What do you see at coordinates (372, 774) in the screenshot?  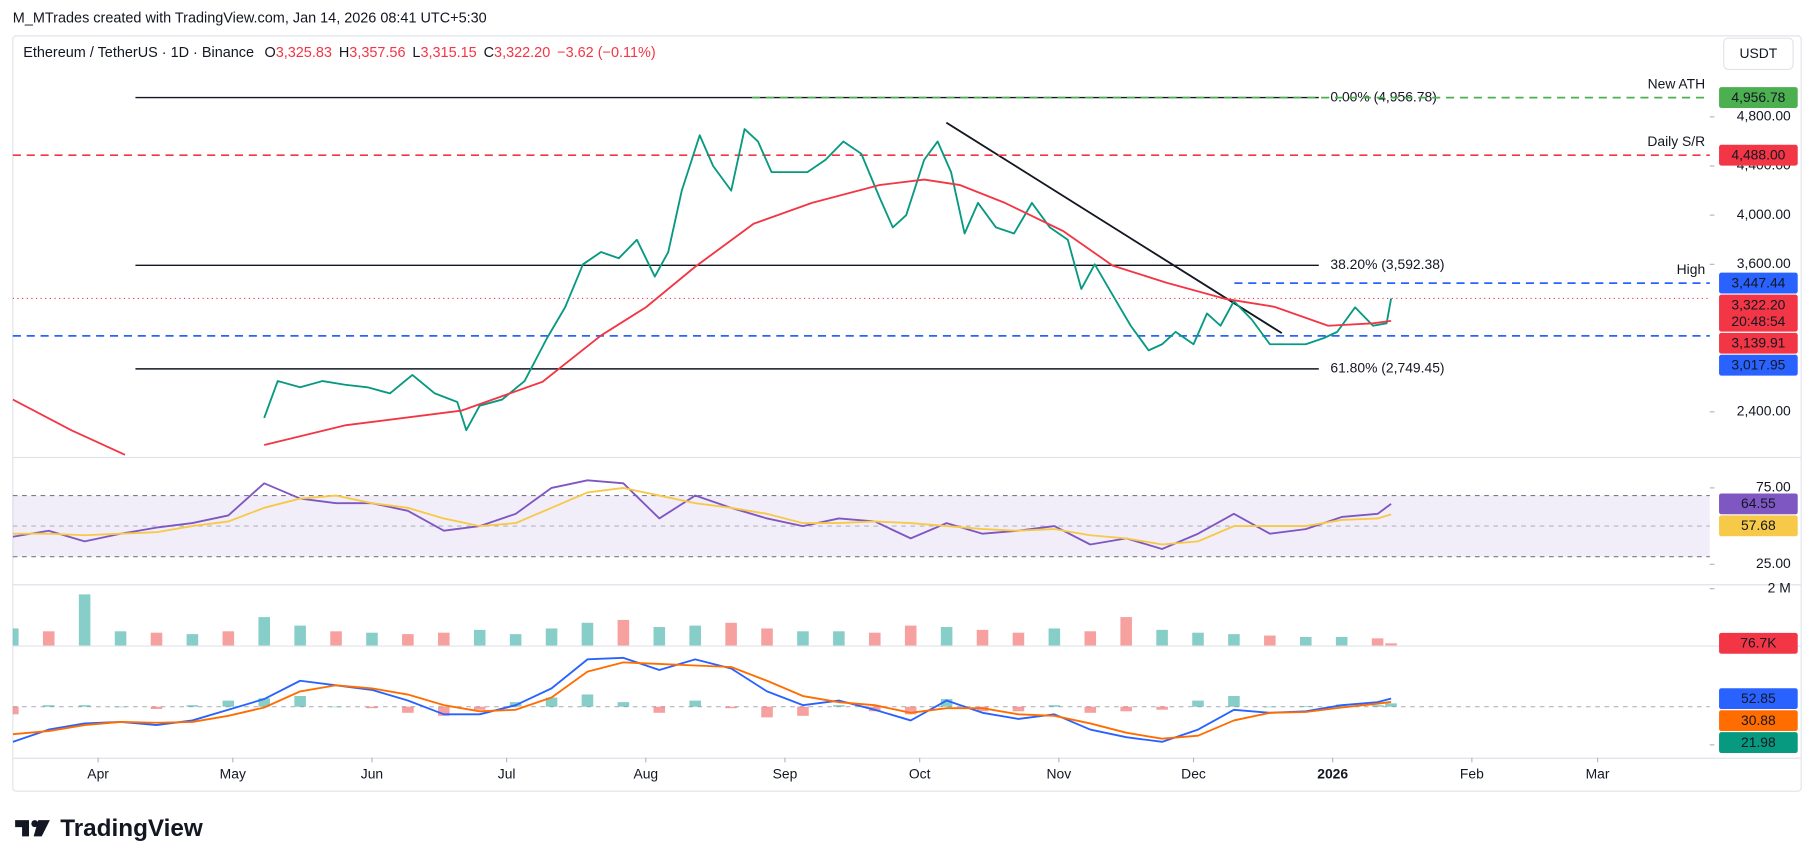 I see `x-tick-label: Jun` at bounding box center [372, 774].